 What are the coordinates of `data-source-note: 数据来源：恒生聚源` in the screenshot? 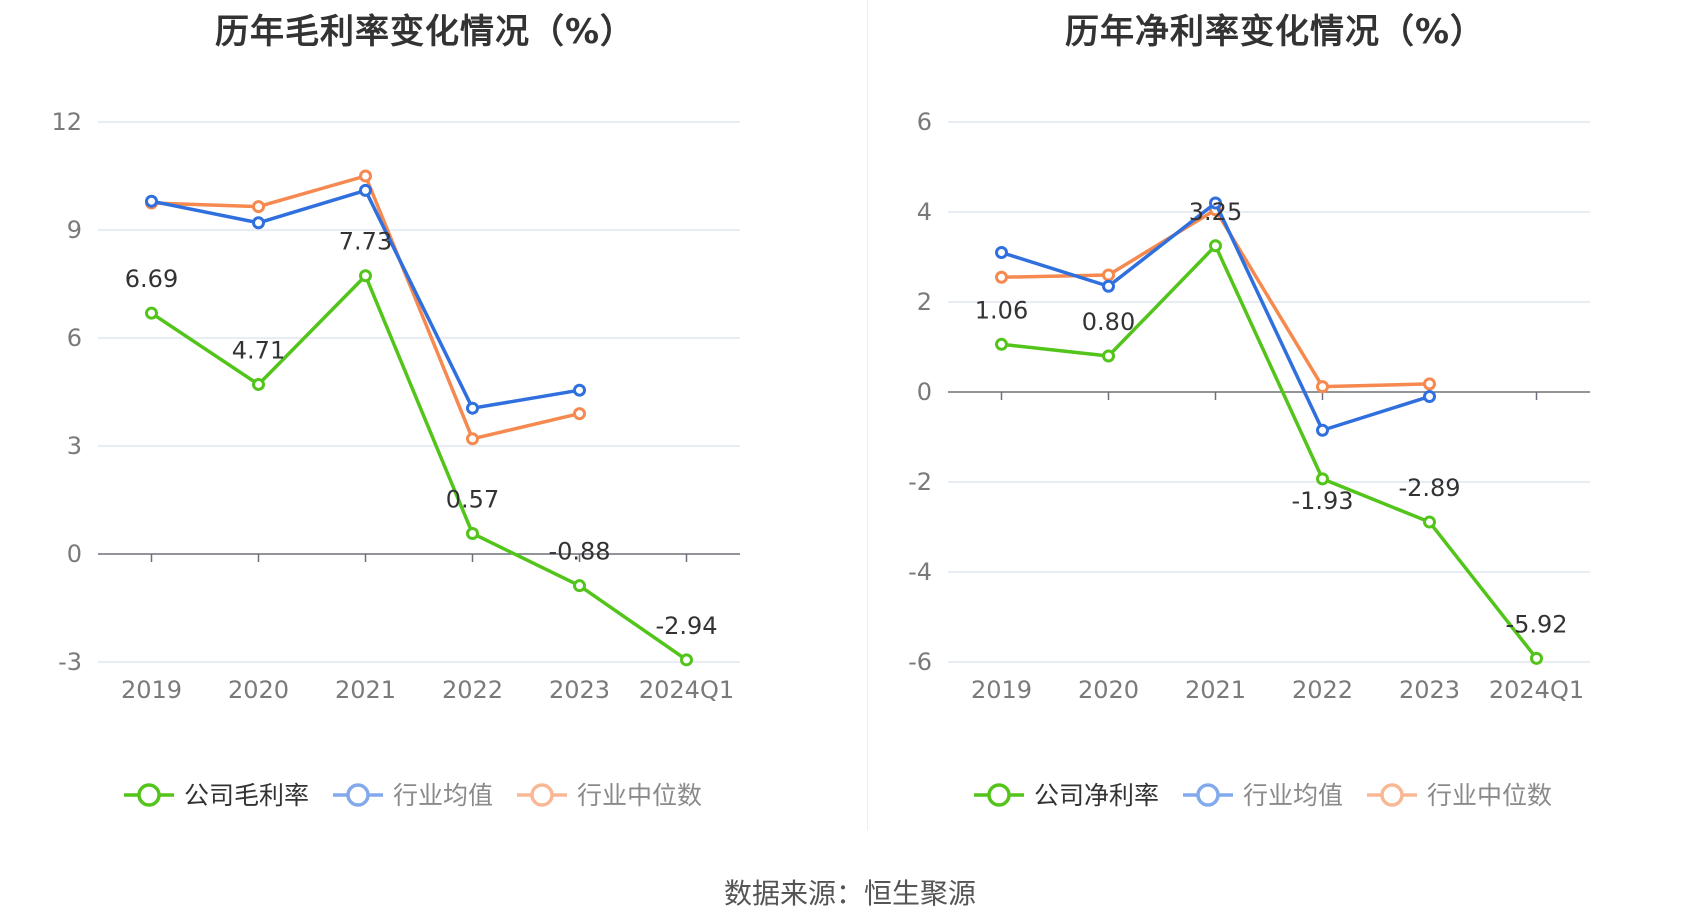 It's located at (849, 893).